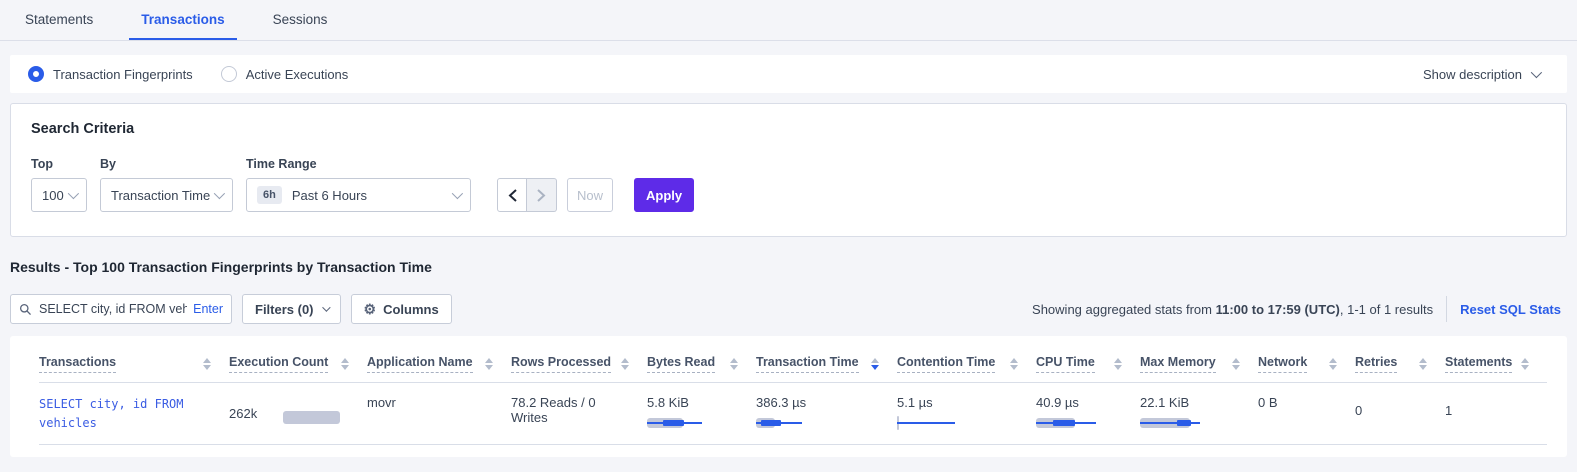  I want to click on execution-count-bar, so click(313, 418).